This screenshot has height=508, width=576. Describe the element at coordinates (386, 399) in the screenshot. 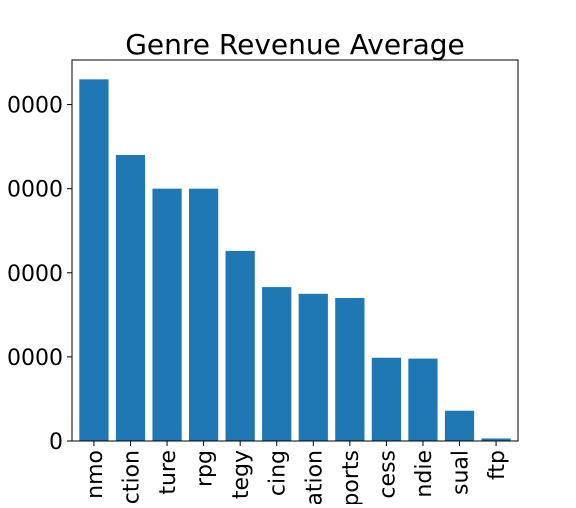

I see `bar-early-access` at that location.